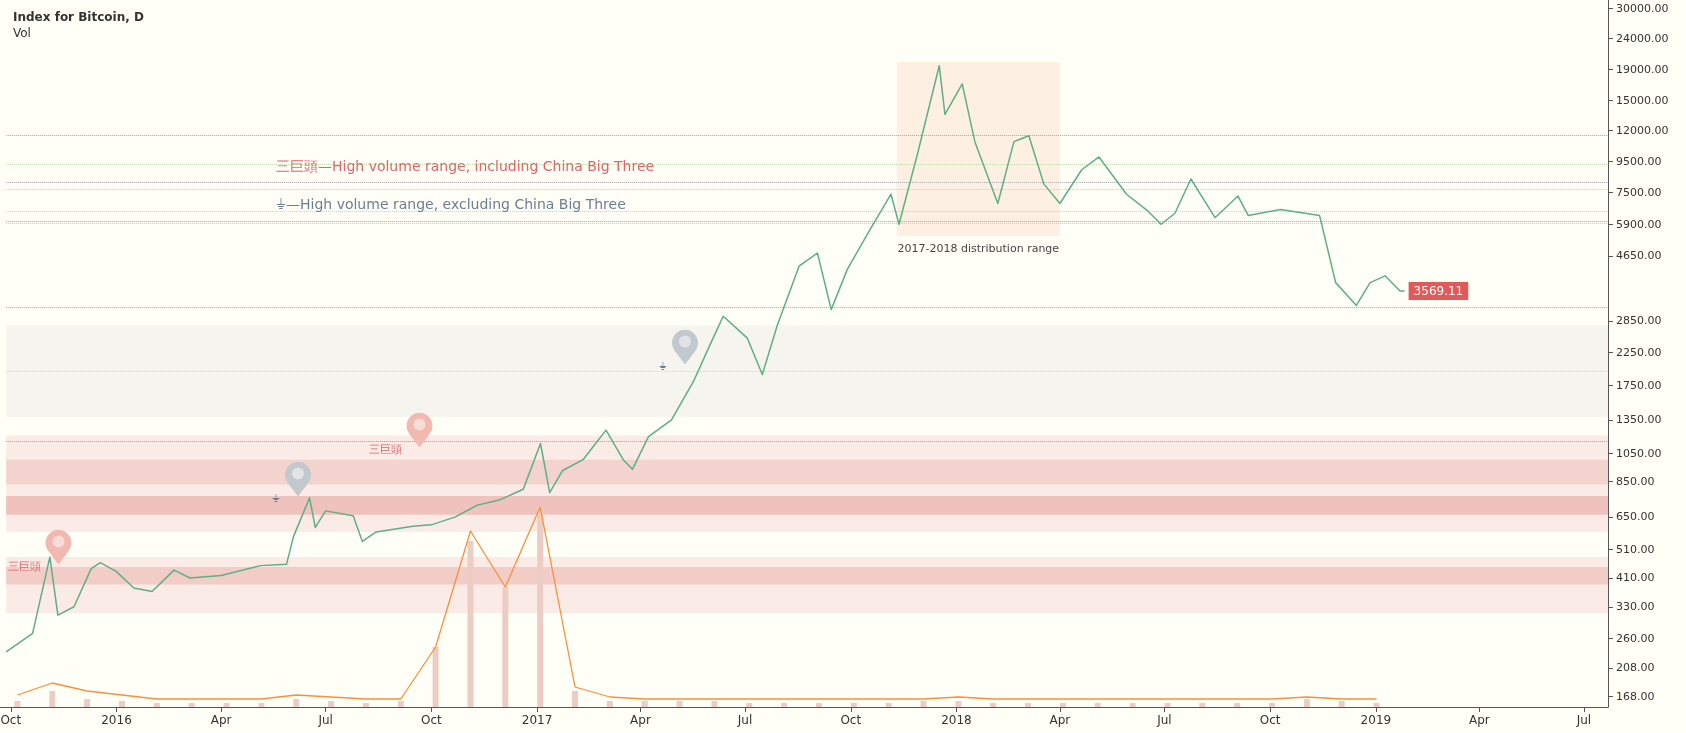 The image size is (1686, 733). Describe the element at coordinates (78, 17) in the screenshot. I see `text: Index for Bitcoin, D` at that location.